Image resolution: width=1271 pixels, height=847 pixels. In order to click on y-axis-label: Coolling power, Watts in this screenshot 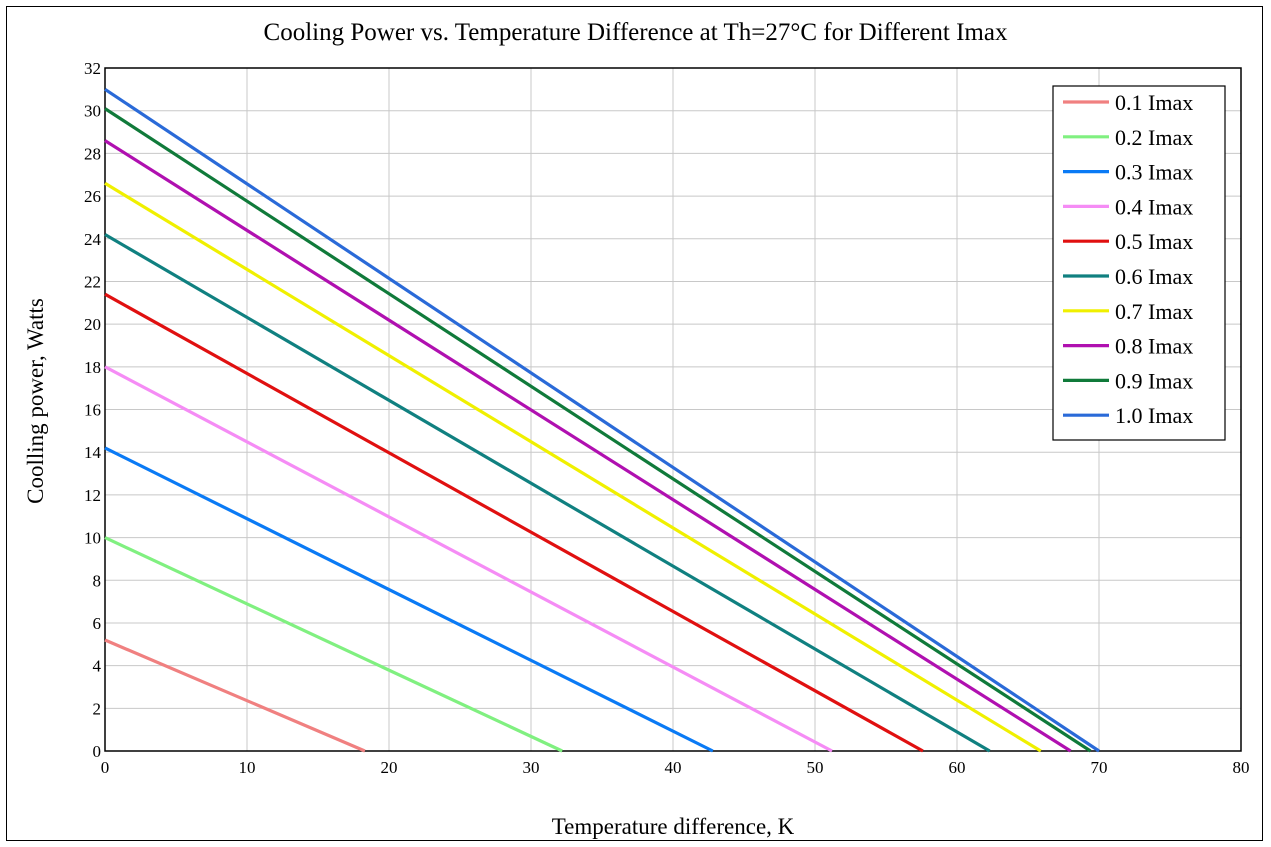, I will do `click(35, 401)`.